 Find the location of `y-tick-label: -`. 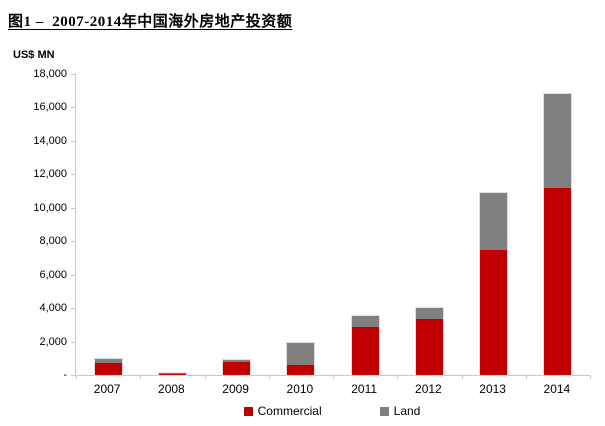

y-tick-label: - is located at coordinates (65, 375).